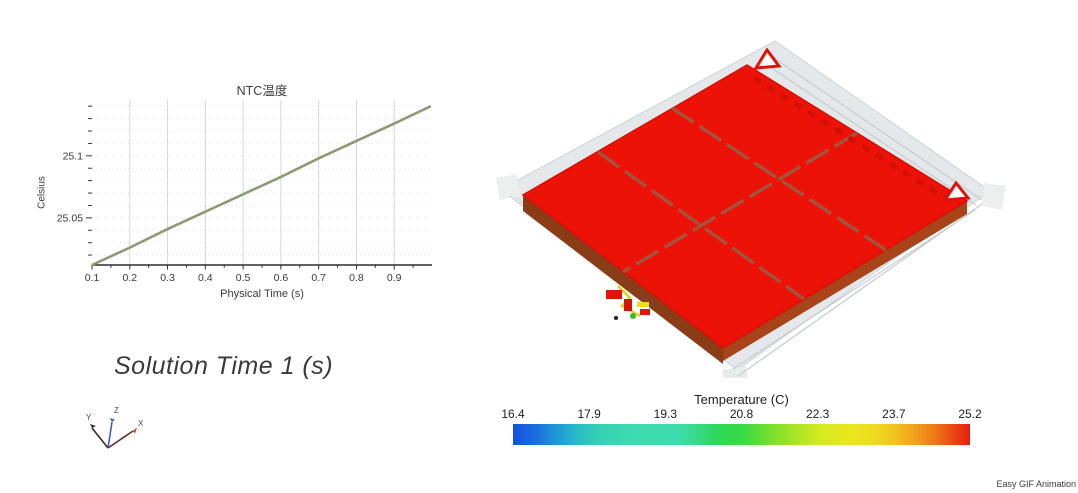 This screenshot has height=493, width=1078. What do you see at coordinates (1036, 484) in the screenshot?
I see `watermark-text: Easy GIF Animation` at bounding box center [1036, 484].